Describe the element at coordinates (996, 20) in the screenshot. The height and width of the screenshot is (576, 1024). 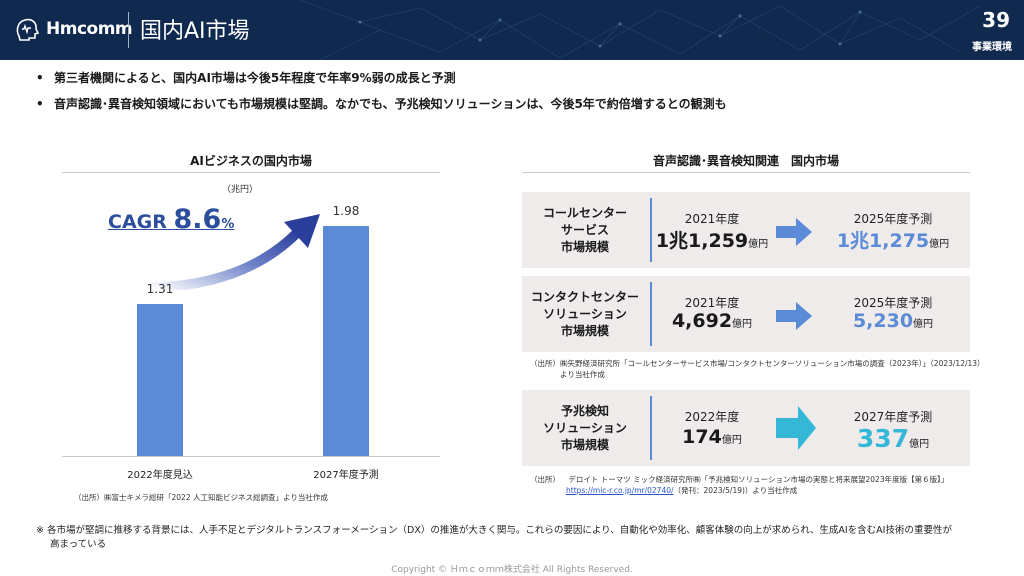
I see `page-number: 39` at that location.